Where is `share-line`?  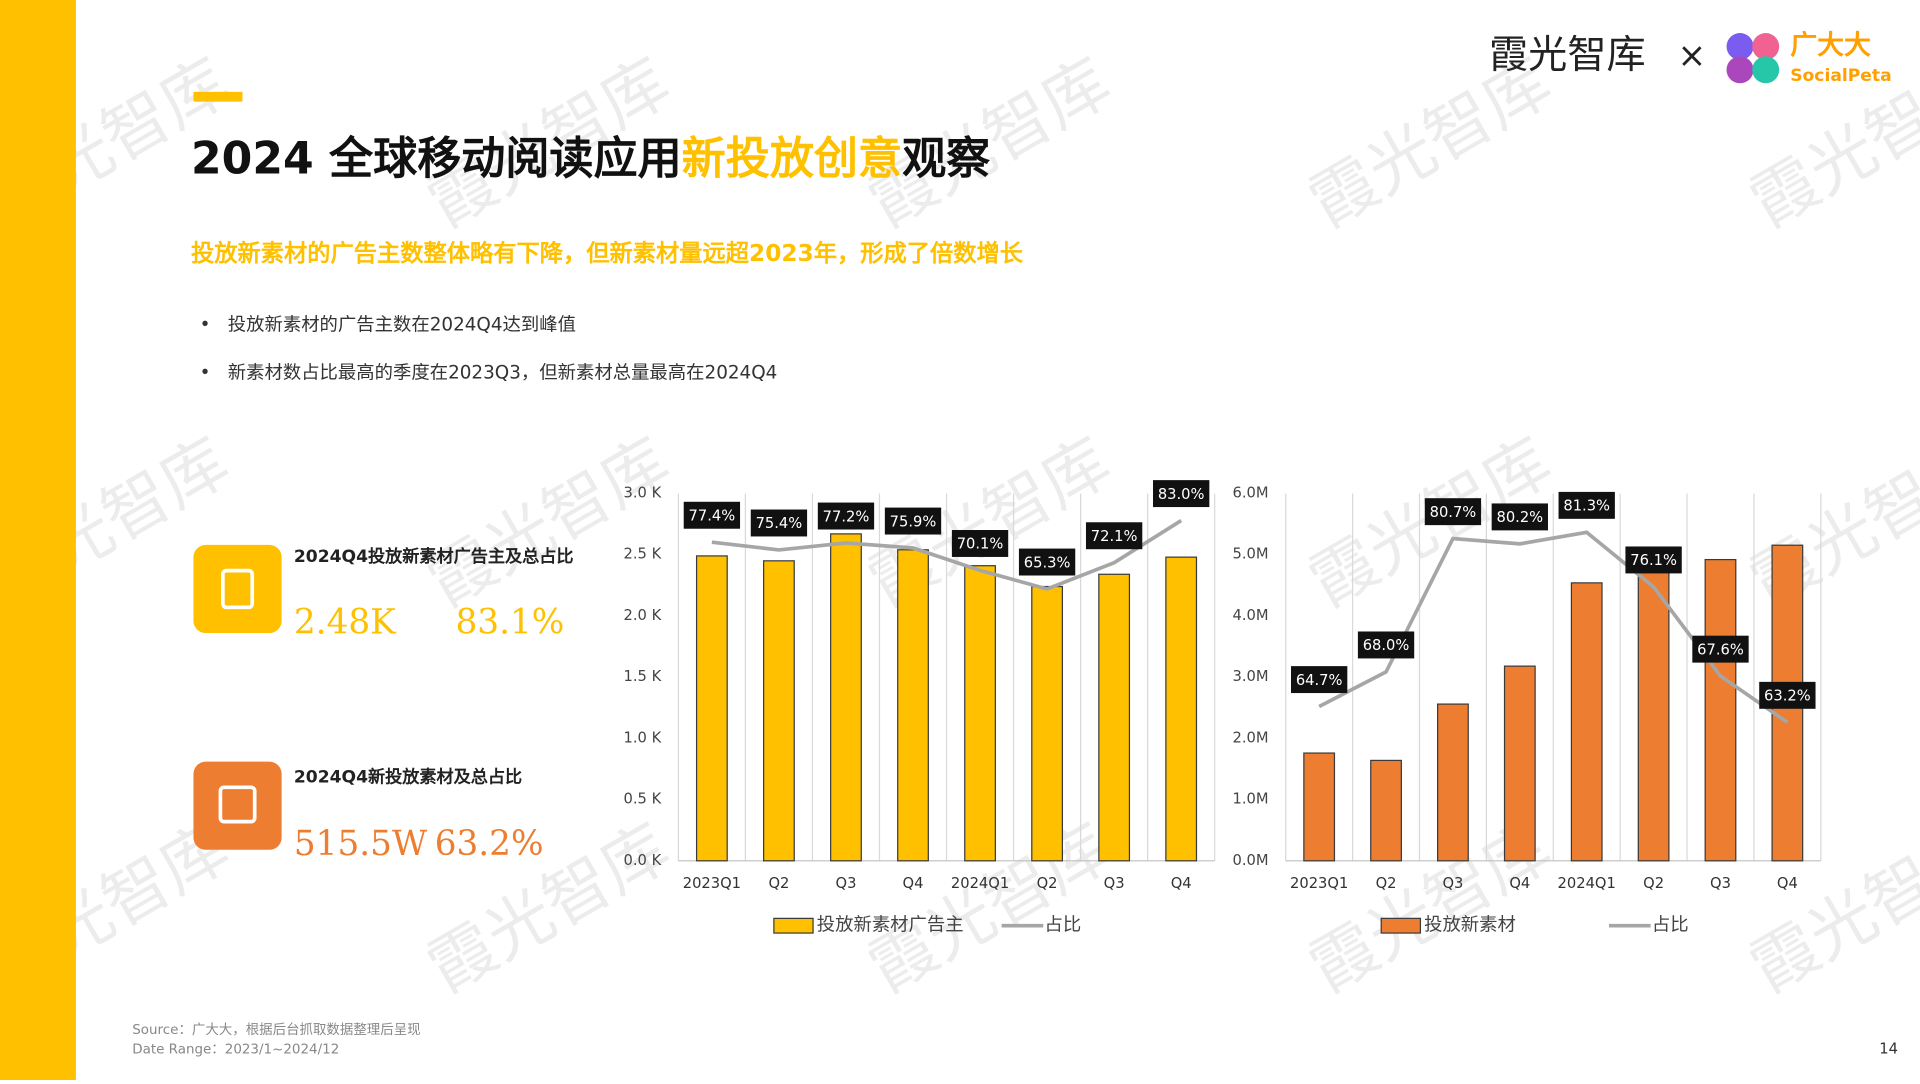 share-line is located at coordinates (947, 554).